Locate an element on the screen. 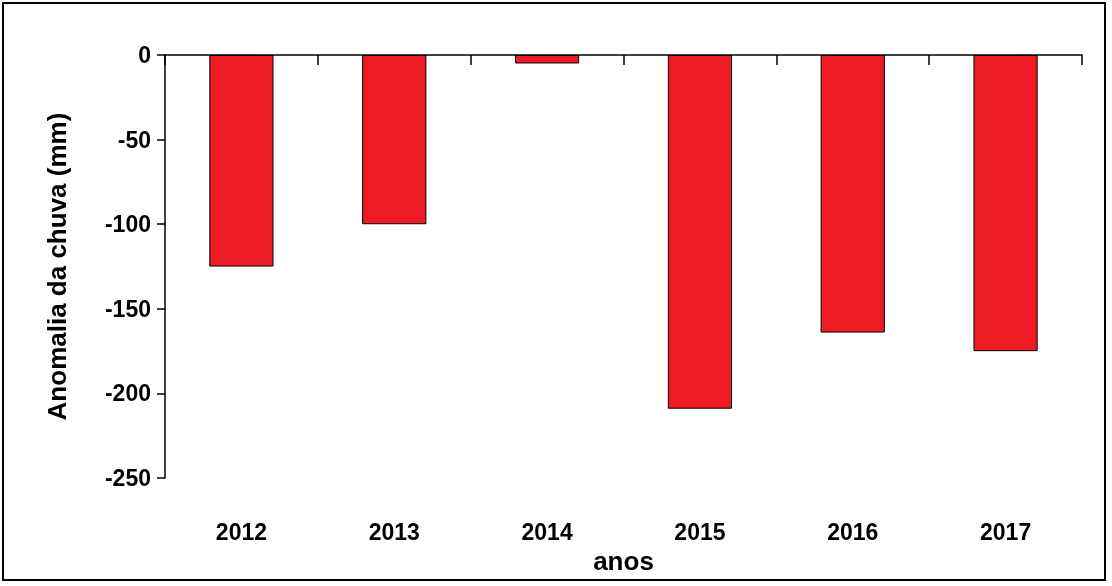 This screenshot has width=1112, height=586. y-tick-label: -100 is located at coordinates (127, 224).